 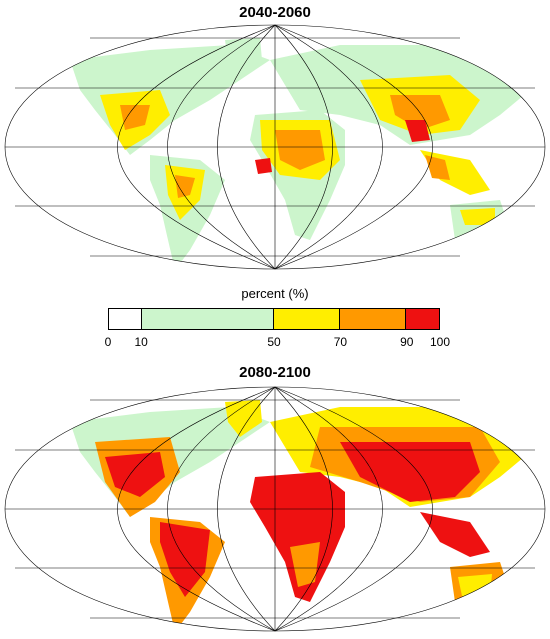 I want to click on legend-tick-label: 90, so click(x=407, y=342).